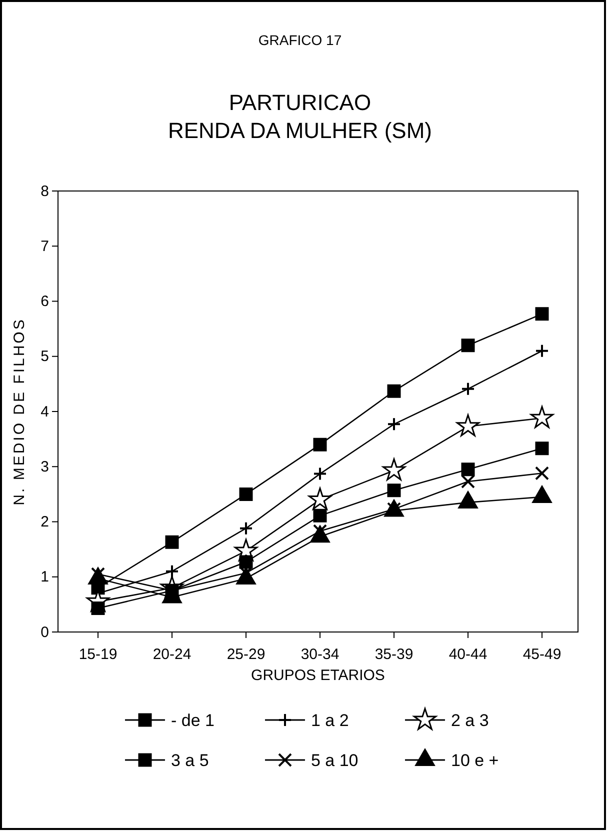 The height and width of the screenshot is (831, 607). I want to click on x-tick-label: 40-44, so click(468, 654).